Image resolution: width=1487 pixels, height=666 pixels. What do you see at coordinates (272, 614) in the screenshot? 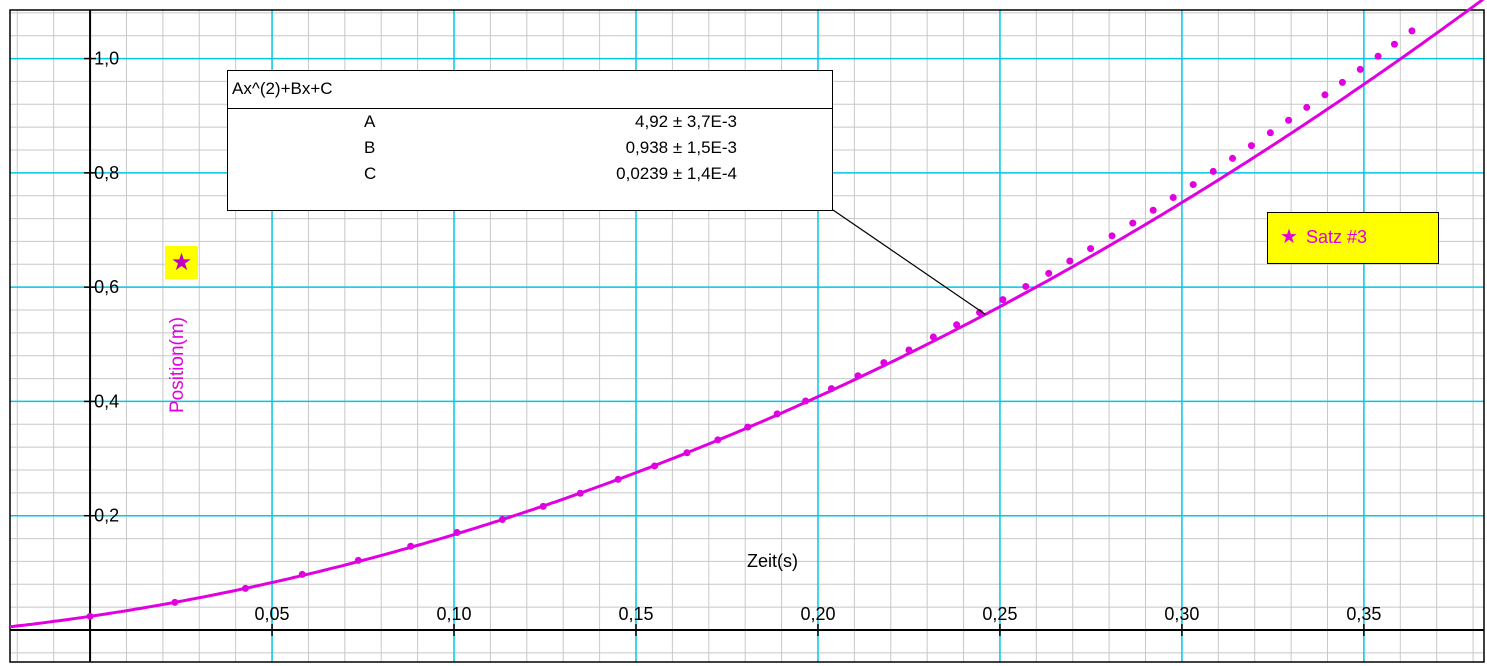
I see `x-tick-label: 0,05` at bounding box center [272, 614].